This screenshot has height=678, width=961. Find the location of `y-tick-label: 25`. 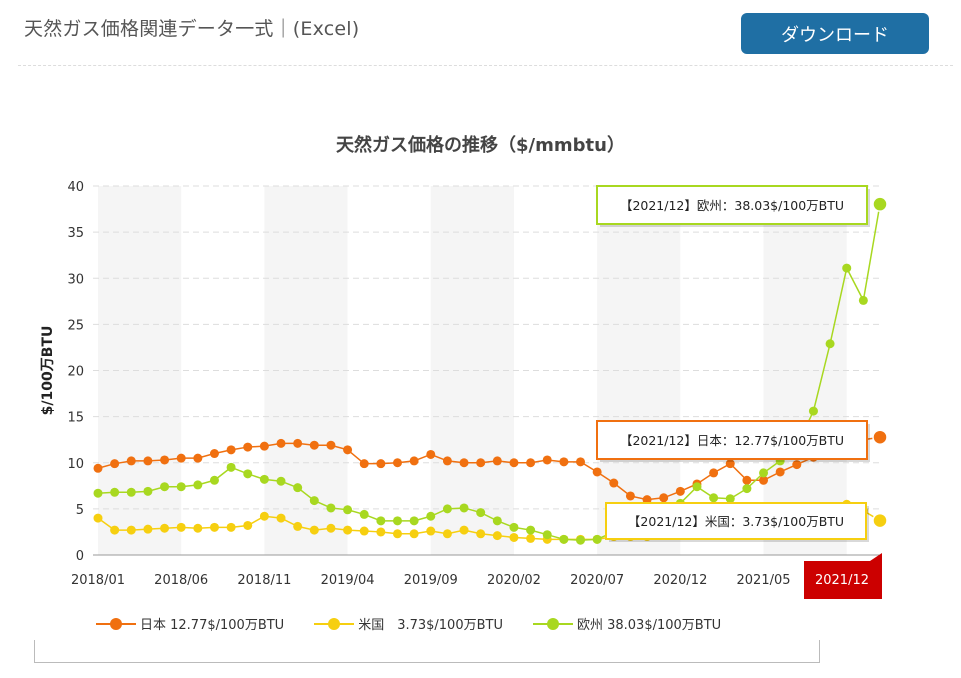

y-tick-label: 25 is located at coordinates (75, 325).